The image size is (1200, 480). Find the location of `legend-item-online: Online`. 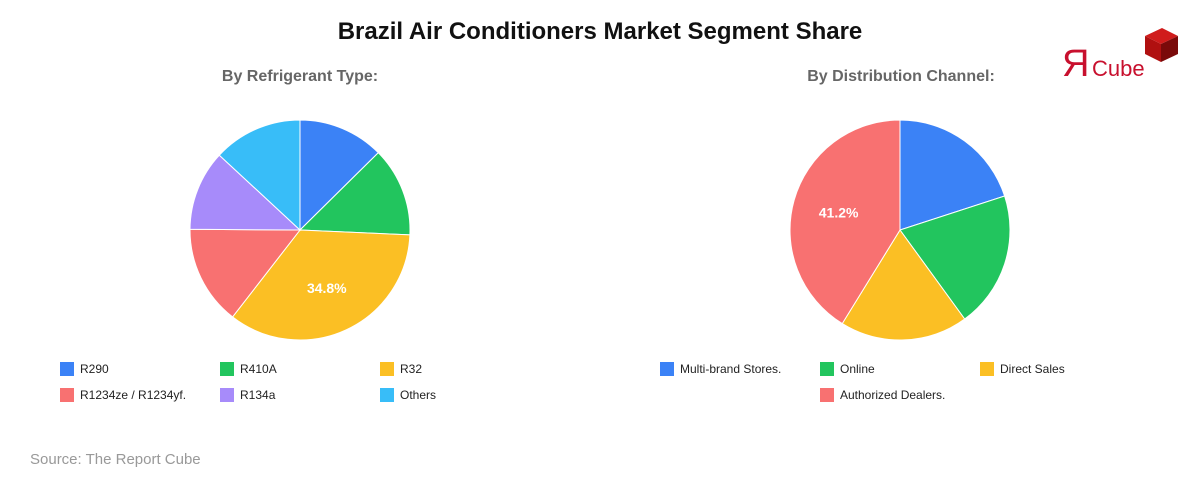

legend-item-online: Online is located at coordinates (847, 369).